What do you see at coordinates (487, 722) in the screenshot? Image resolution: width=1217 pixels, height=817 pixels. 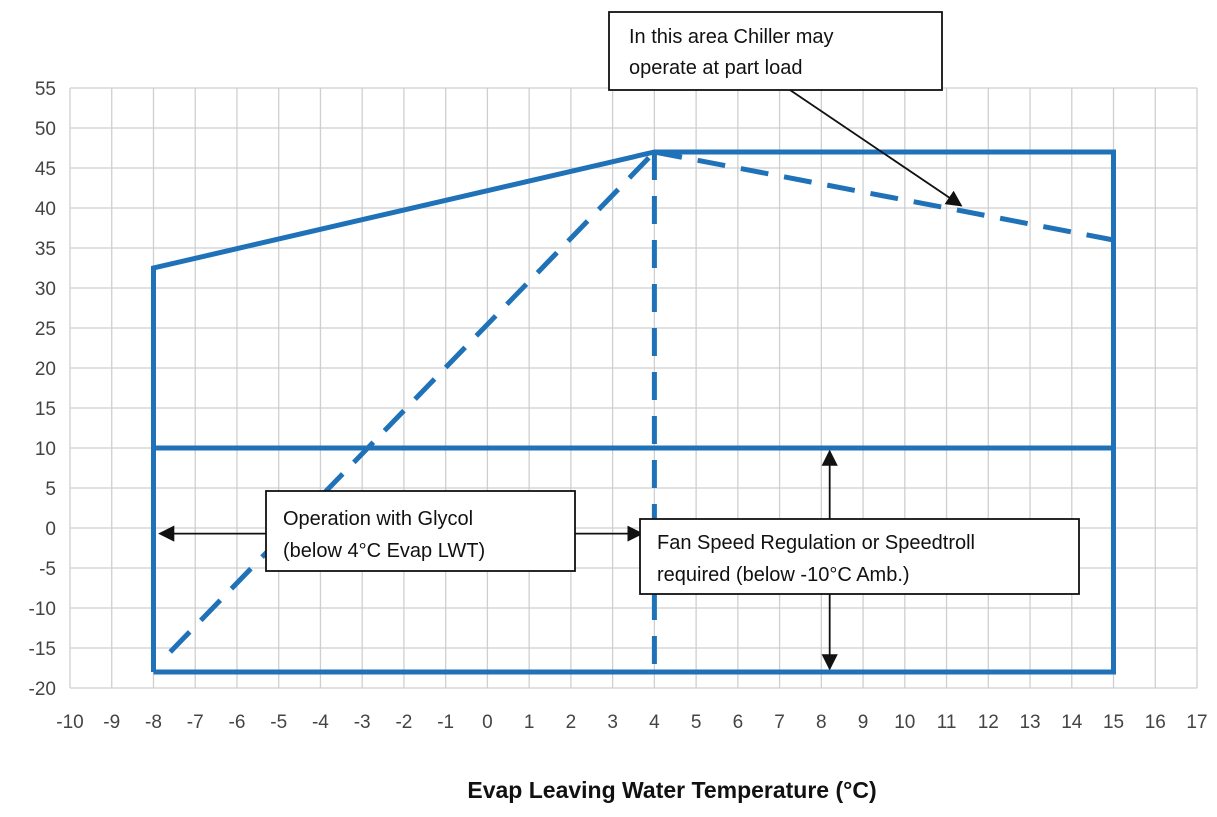 I see `x-tick-label: 0` at bounding box center [487, 722].